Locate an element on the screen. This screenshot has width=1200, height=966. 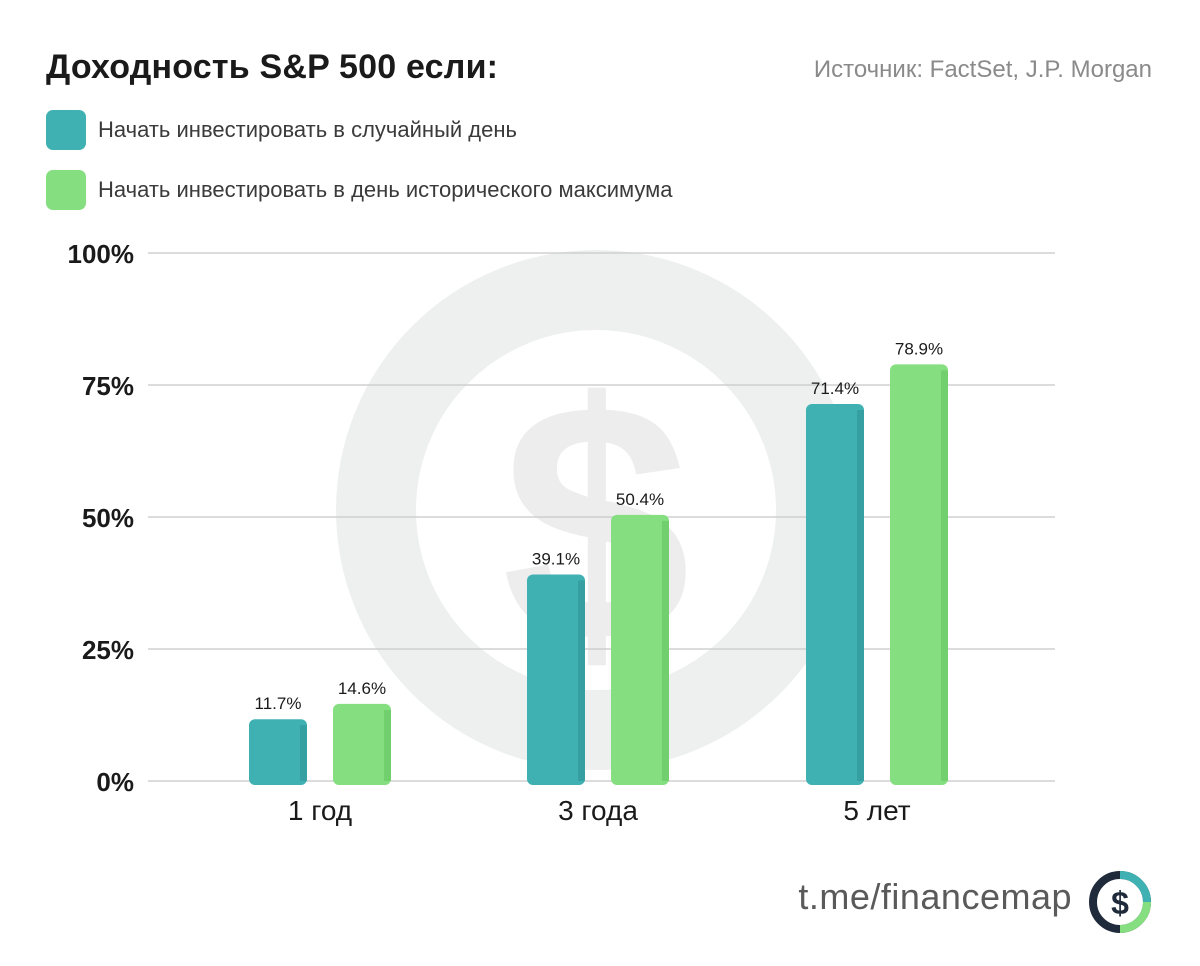
dollar-circle-icon: $ is located at coordinates (1120, 902).